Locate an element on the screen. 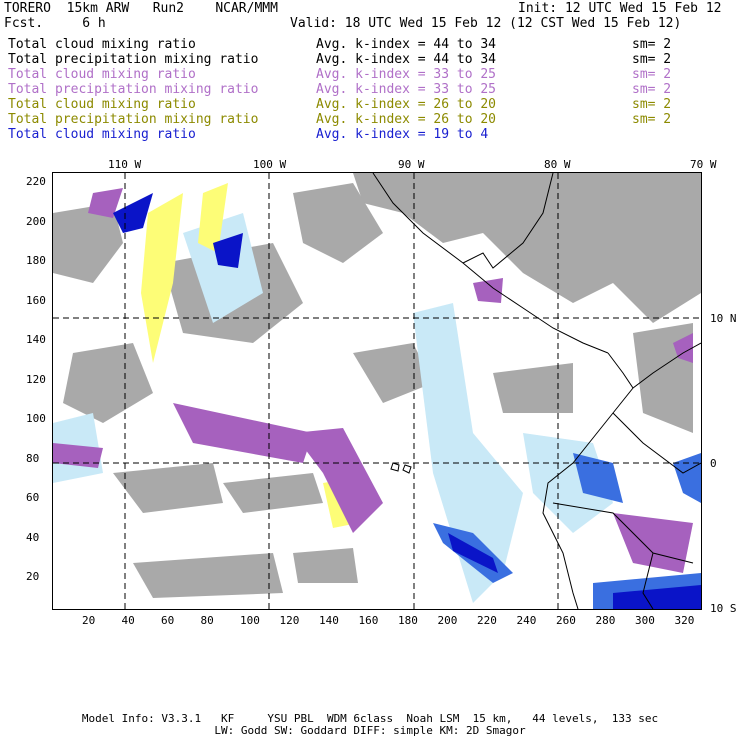 Image resolution: width=740 pixels, height=740 pixels. lon-label-110w: 110 W is located at coordinates (125, 164).